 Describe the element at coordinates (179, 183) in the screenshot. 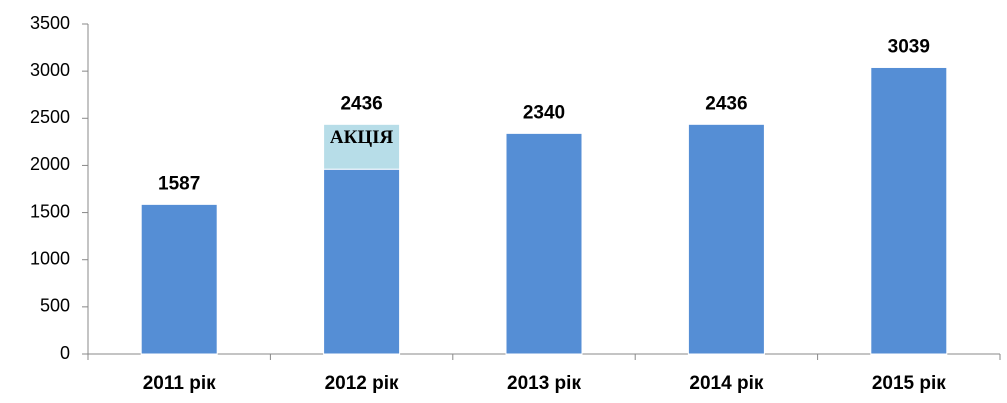

I see `value-label: 1587` at that location.